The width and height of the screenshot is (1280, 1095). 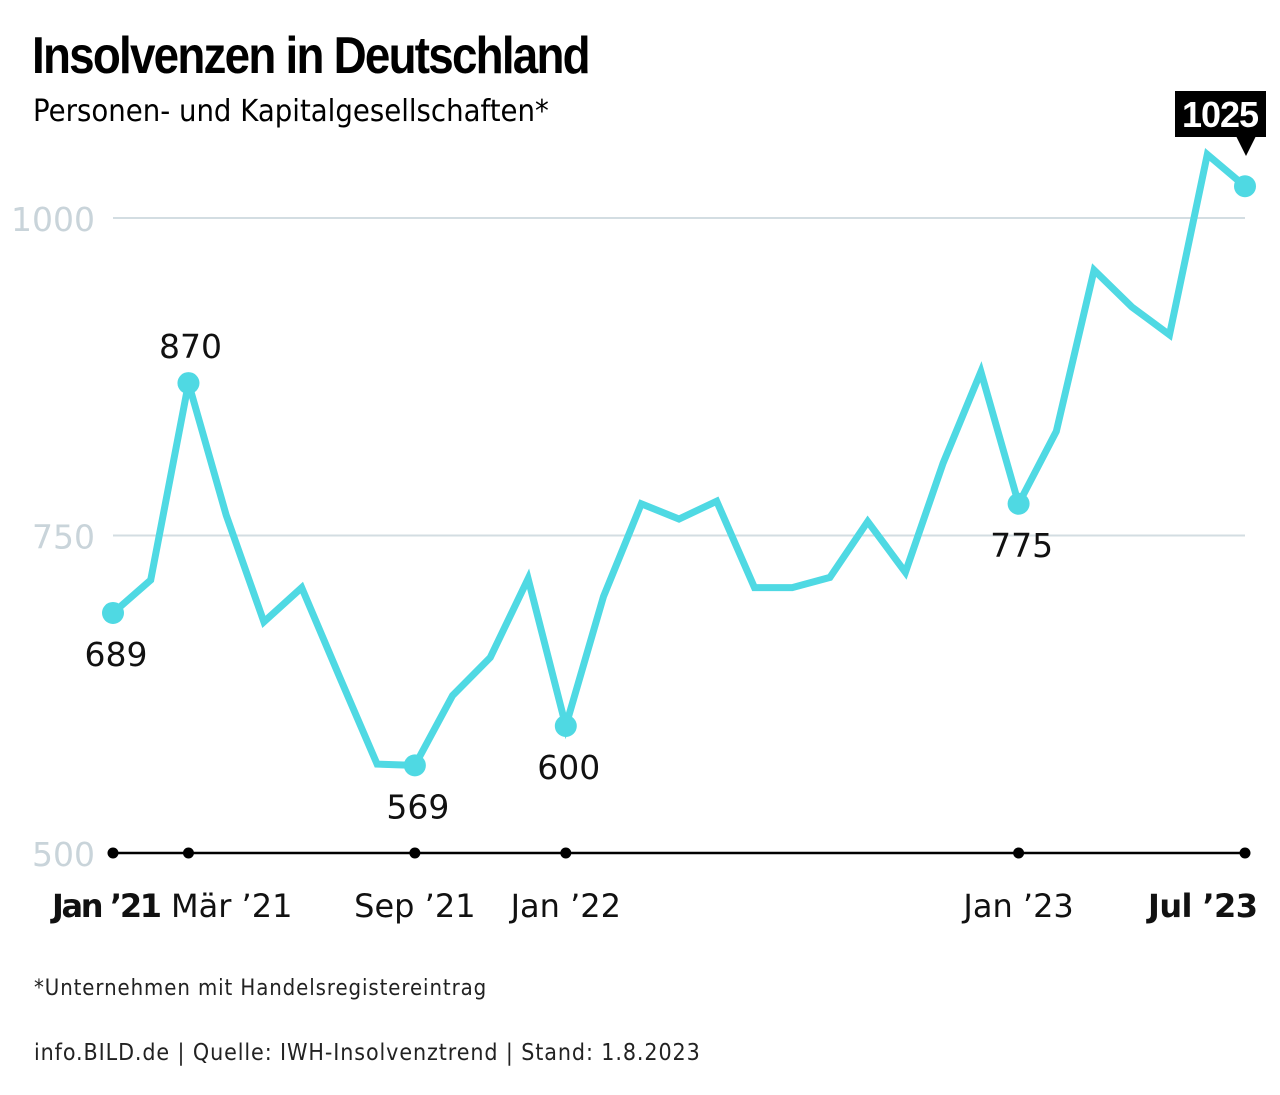 What do you see at coordinates (53, 219) in the screenshot?
I see `y-tick-label-1000: 1000` at bounding box center [53, 219].